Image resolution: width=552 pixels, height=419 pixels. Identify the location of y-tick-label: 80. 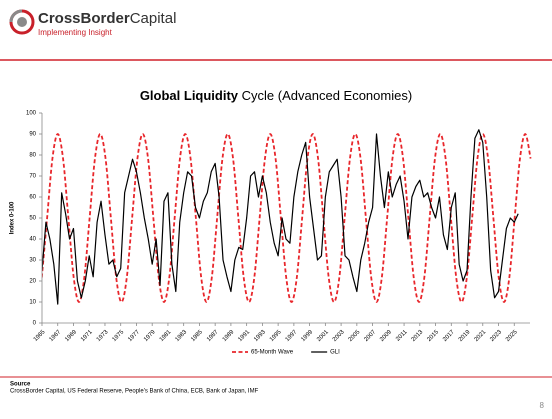
(32, 156).